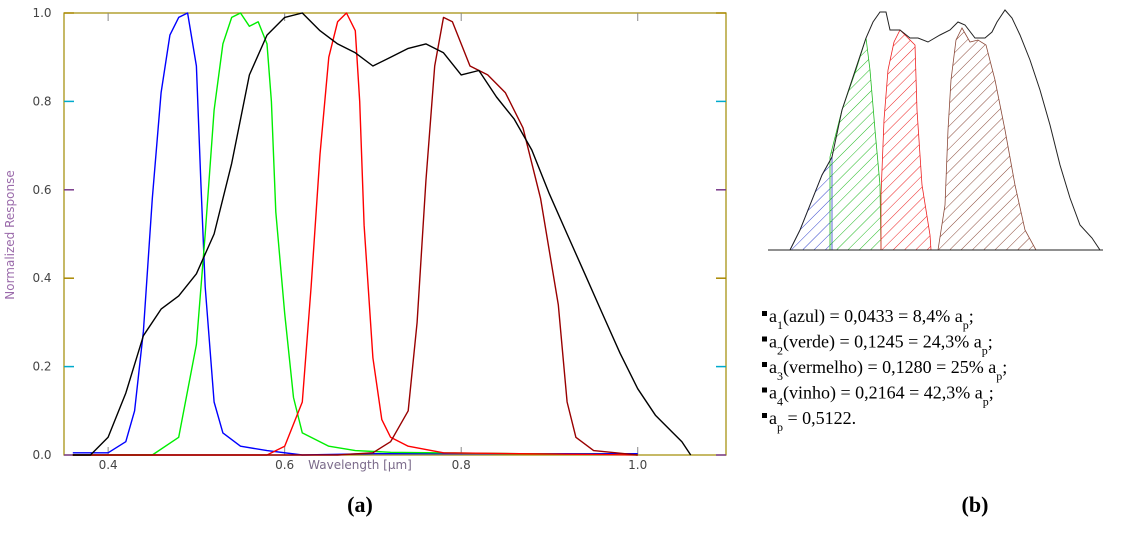  Describe the element at coordinates (41, 101) in the screenshot. I see `y-tick-label: 0.8` at that location.